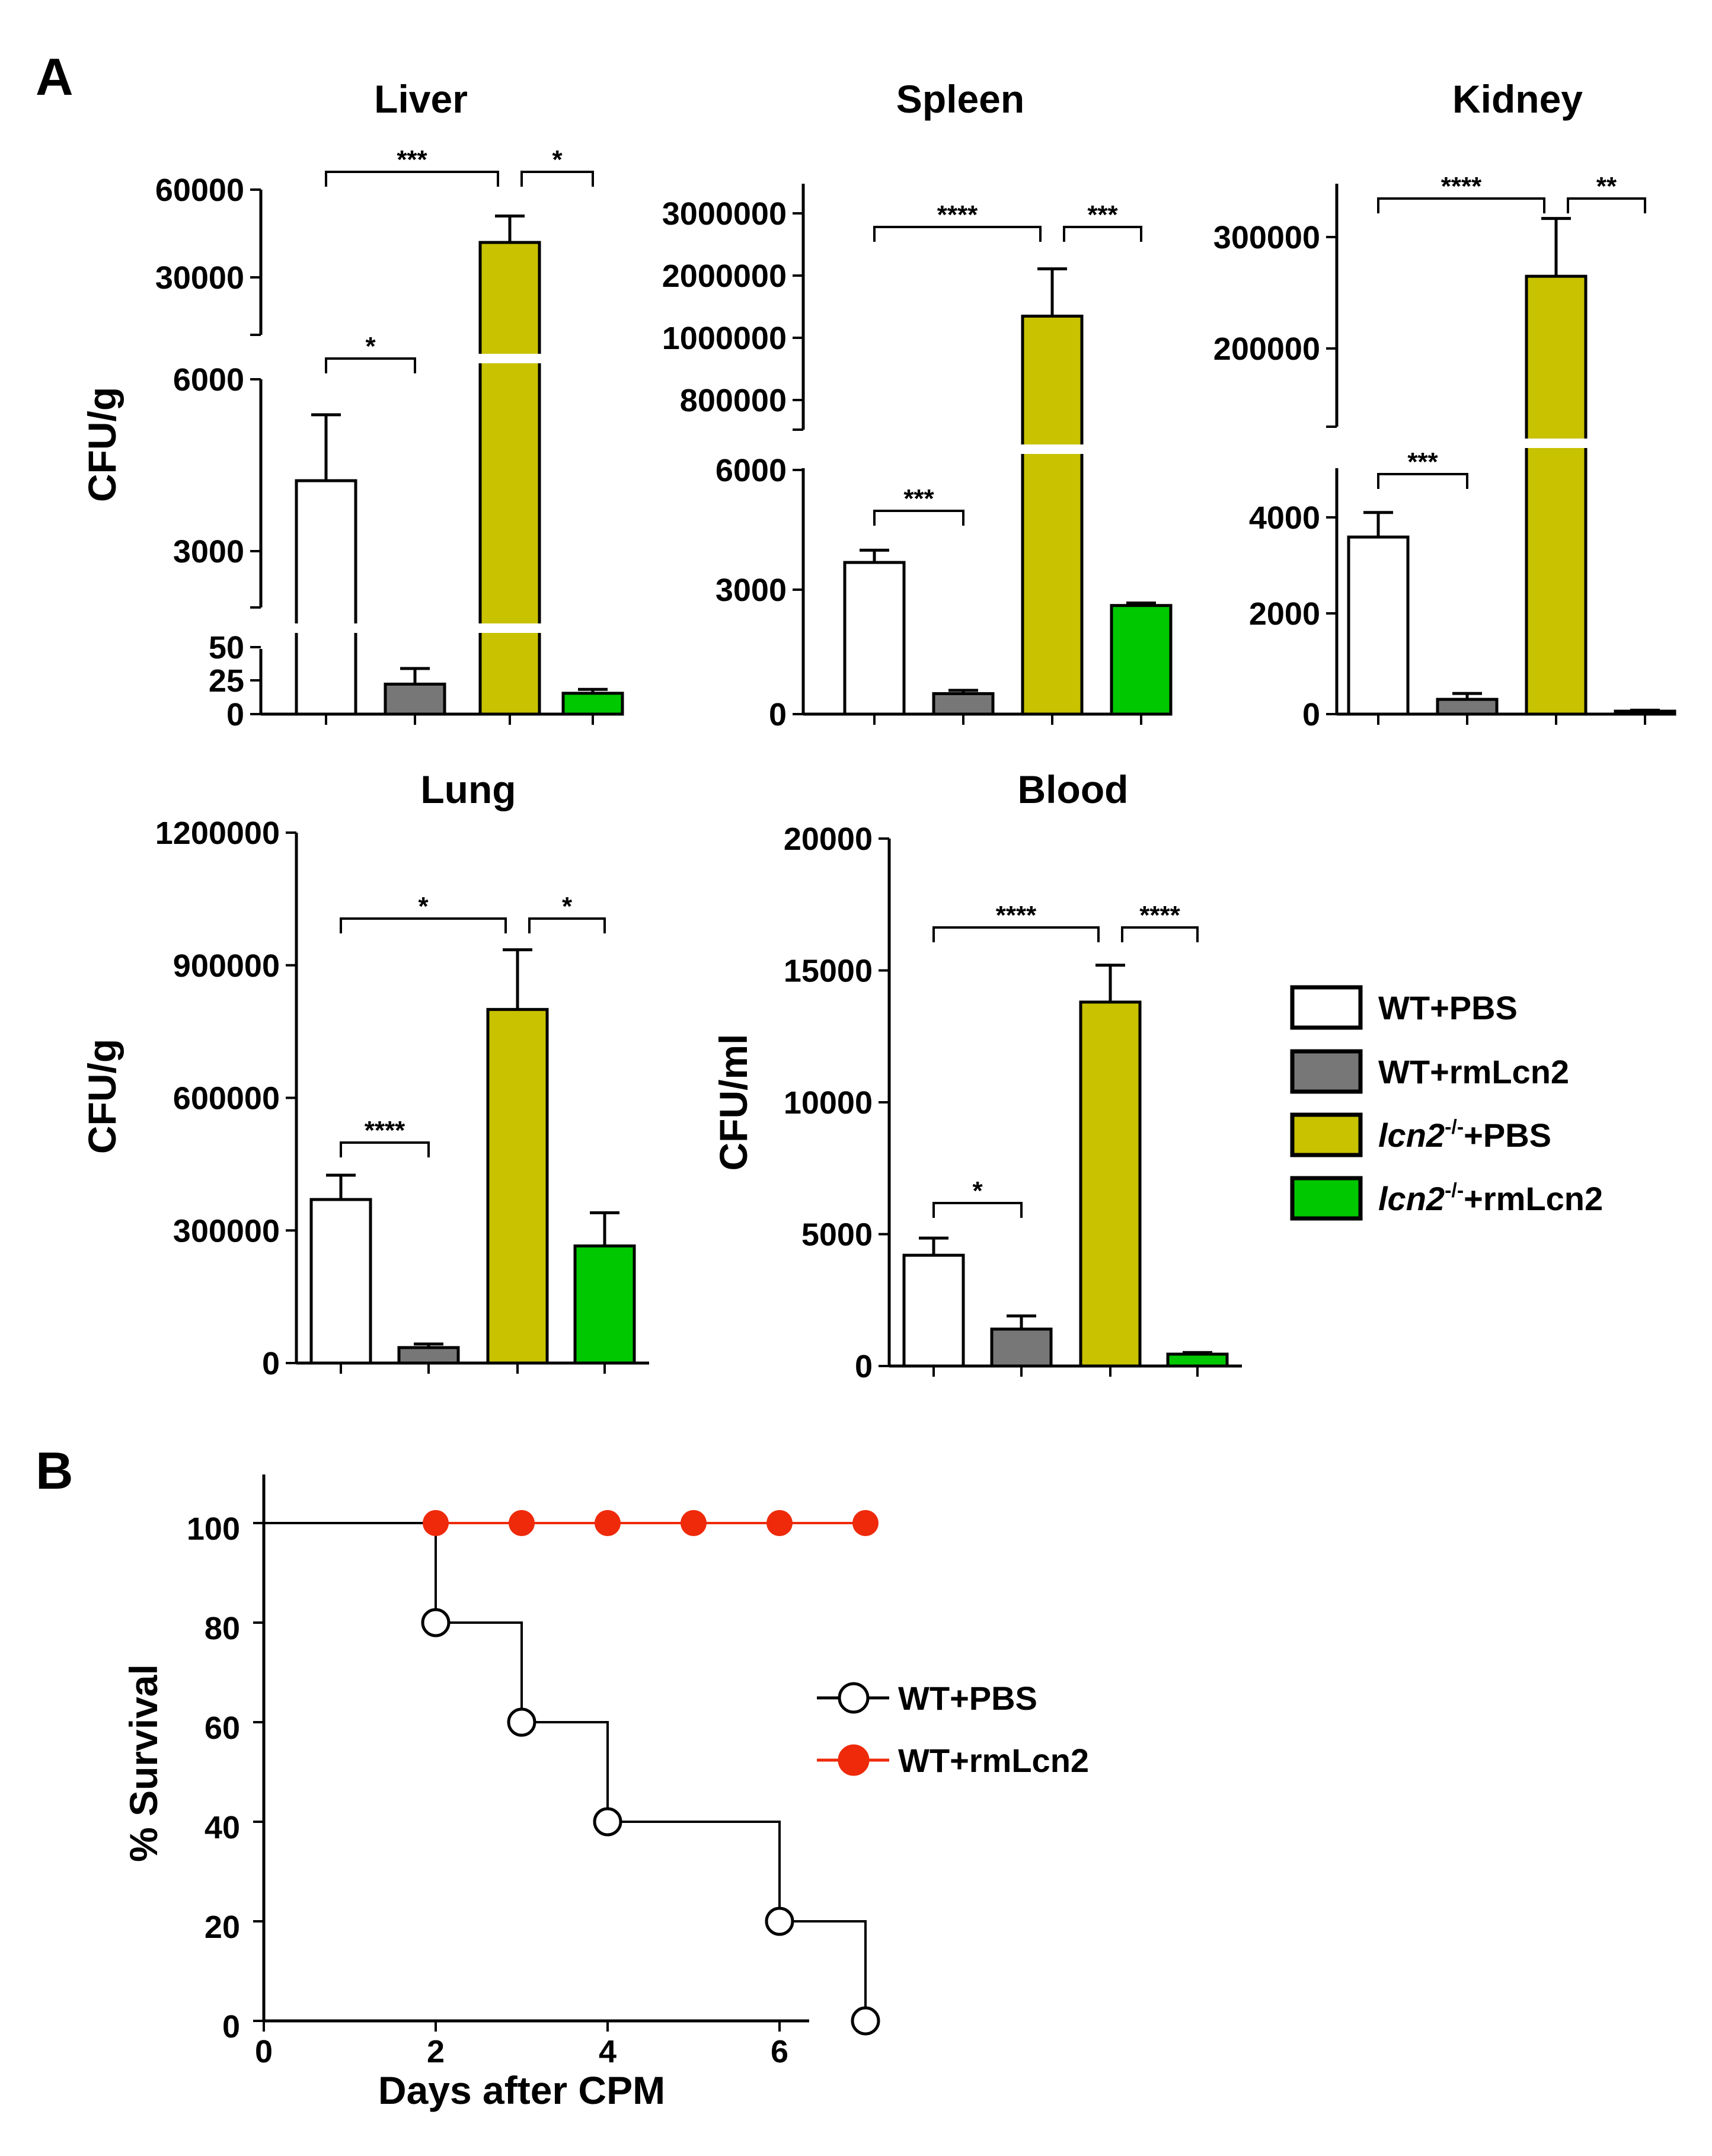 This screenshot has height=2156, width=1712. What do you see at coordinates (828, 972) in the screenshot?
I see `y-tick-label: 15000` at bounding box center [828, 972].